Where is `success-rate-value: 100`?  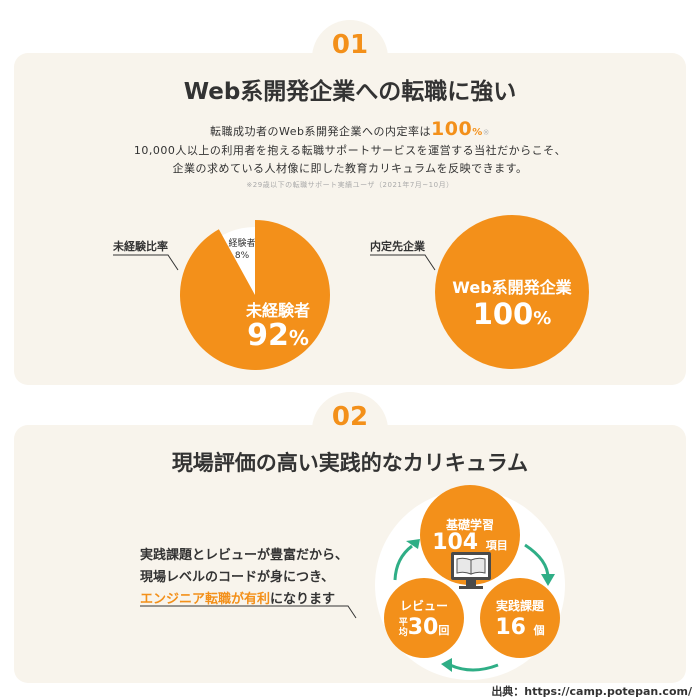 success-rate-value: 100 is located at coordinates (452, 129).